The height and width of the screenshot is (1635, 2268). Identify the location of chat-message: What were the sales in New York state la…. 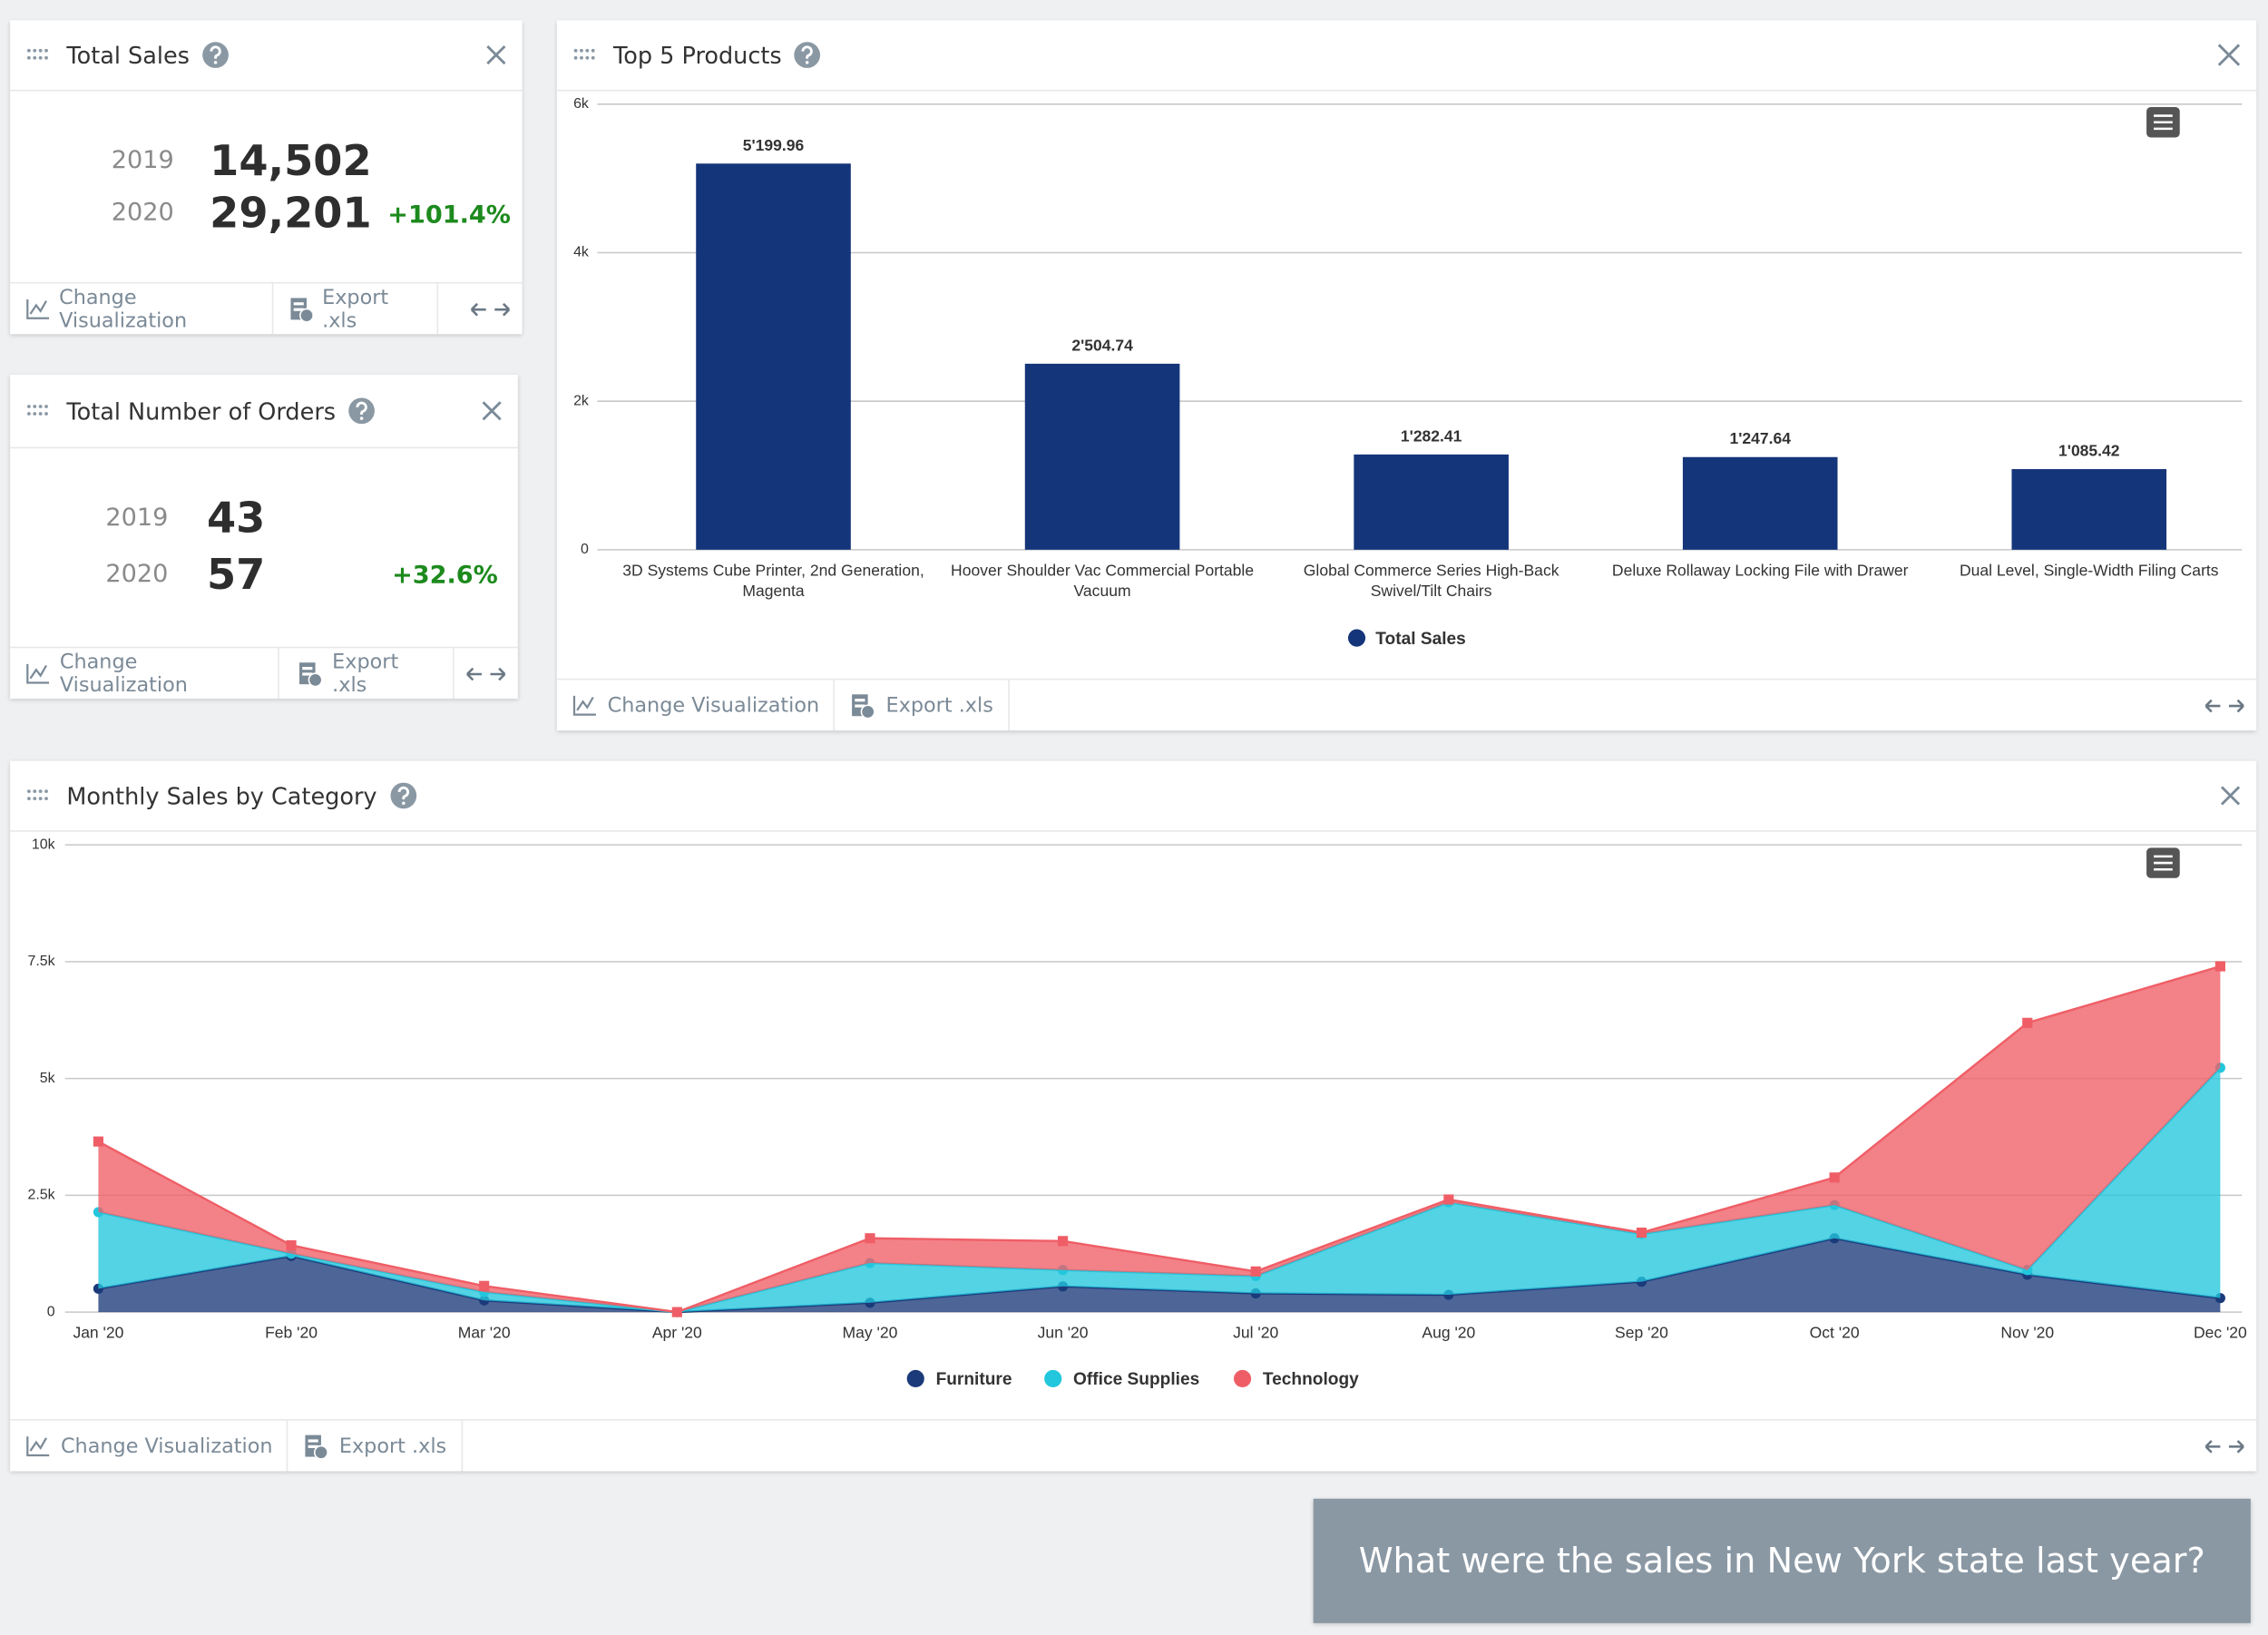
(1782, 1561).